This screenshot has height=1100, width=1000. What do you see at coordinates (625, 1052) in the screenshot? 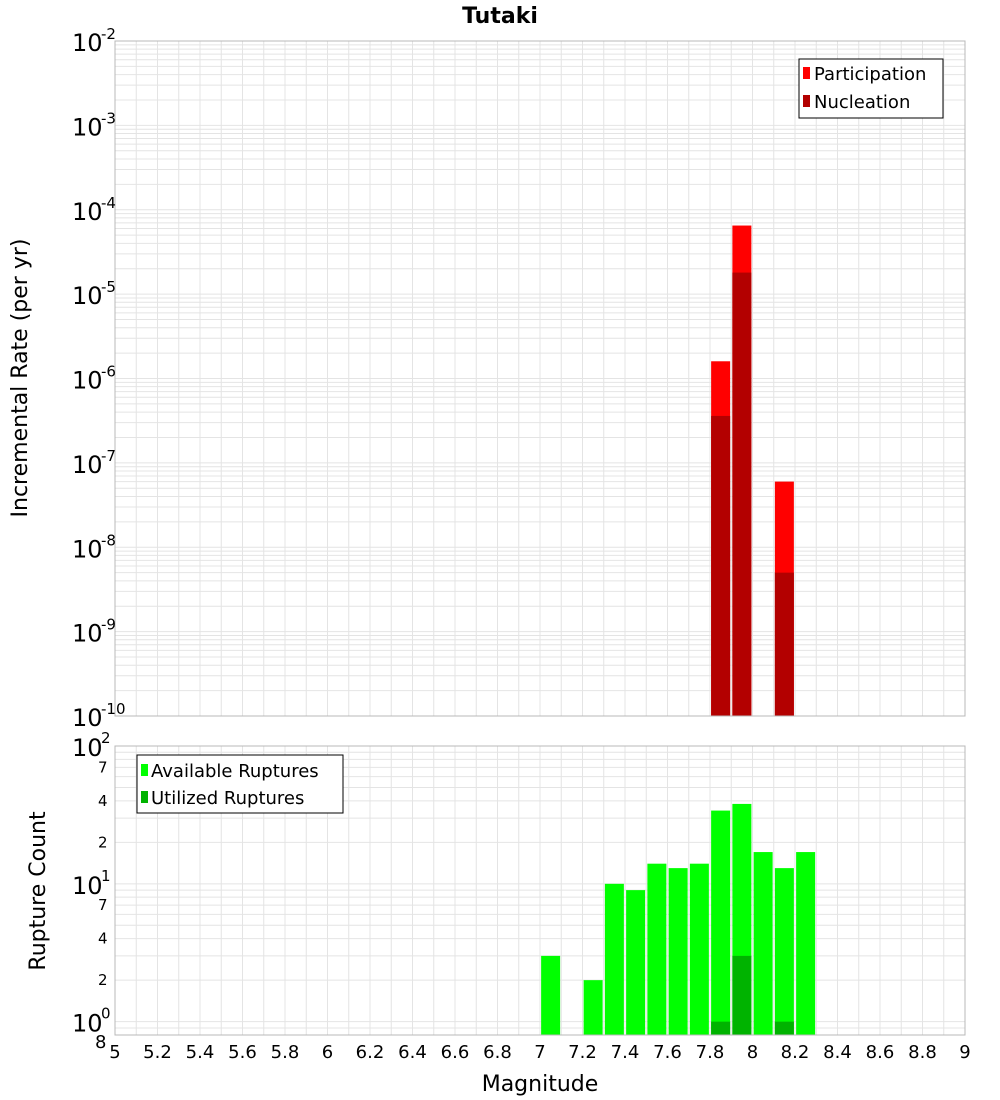
I see `x-tick-label: 7.4` at bounding box center [625, 1052].